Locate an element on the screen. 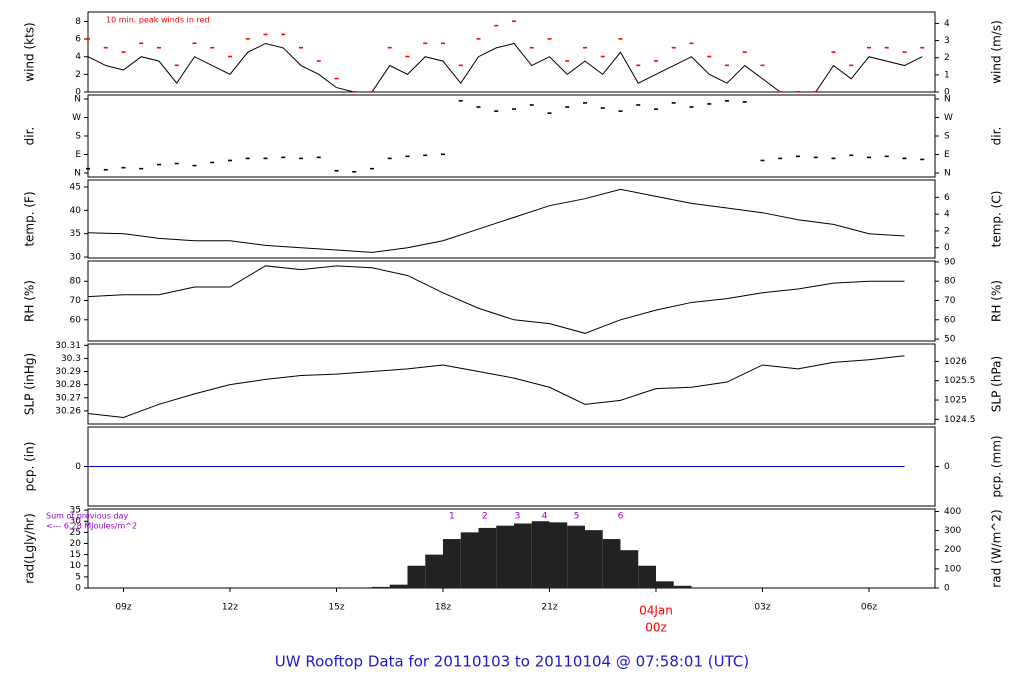 The width and height of the screenshot is (1024, 700). y-axis-label: dir. is located at coordinates (30, 136).